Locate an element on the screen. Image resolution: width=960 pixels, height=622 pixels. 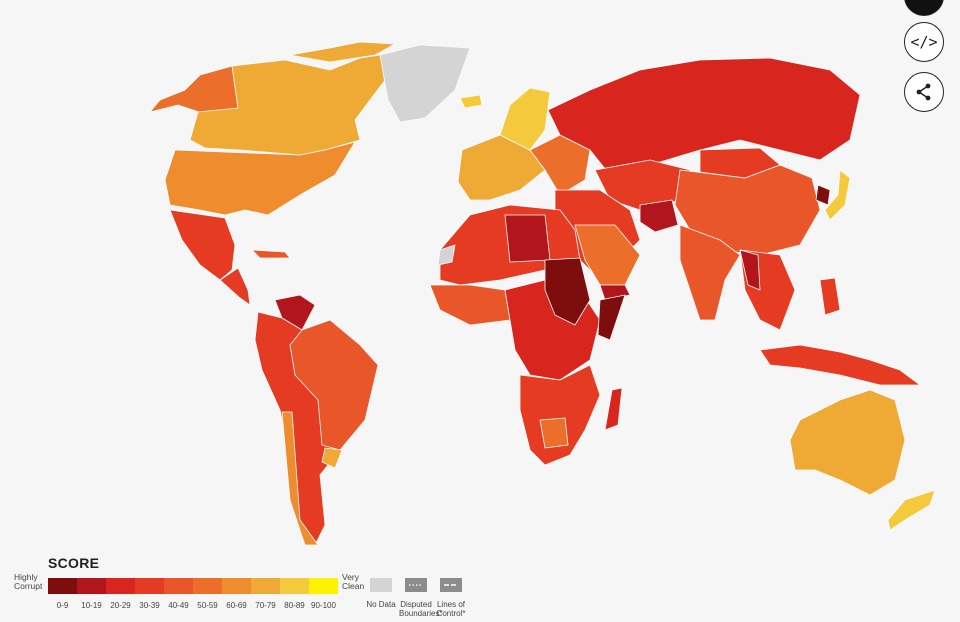
legend-bin-label: 20-29 is located at coordinates (120, 605).